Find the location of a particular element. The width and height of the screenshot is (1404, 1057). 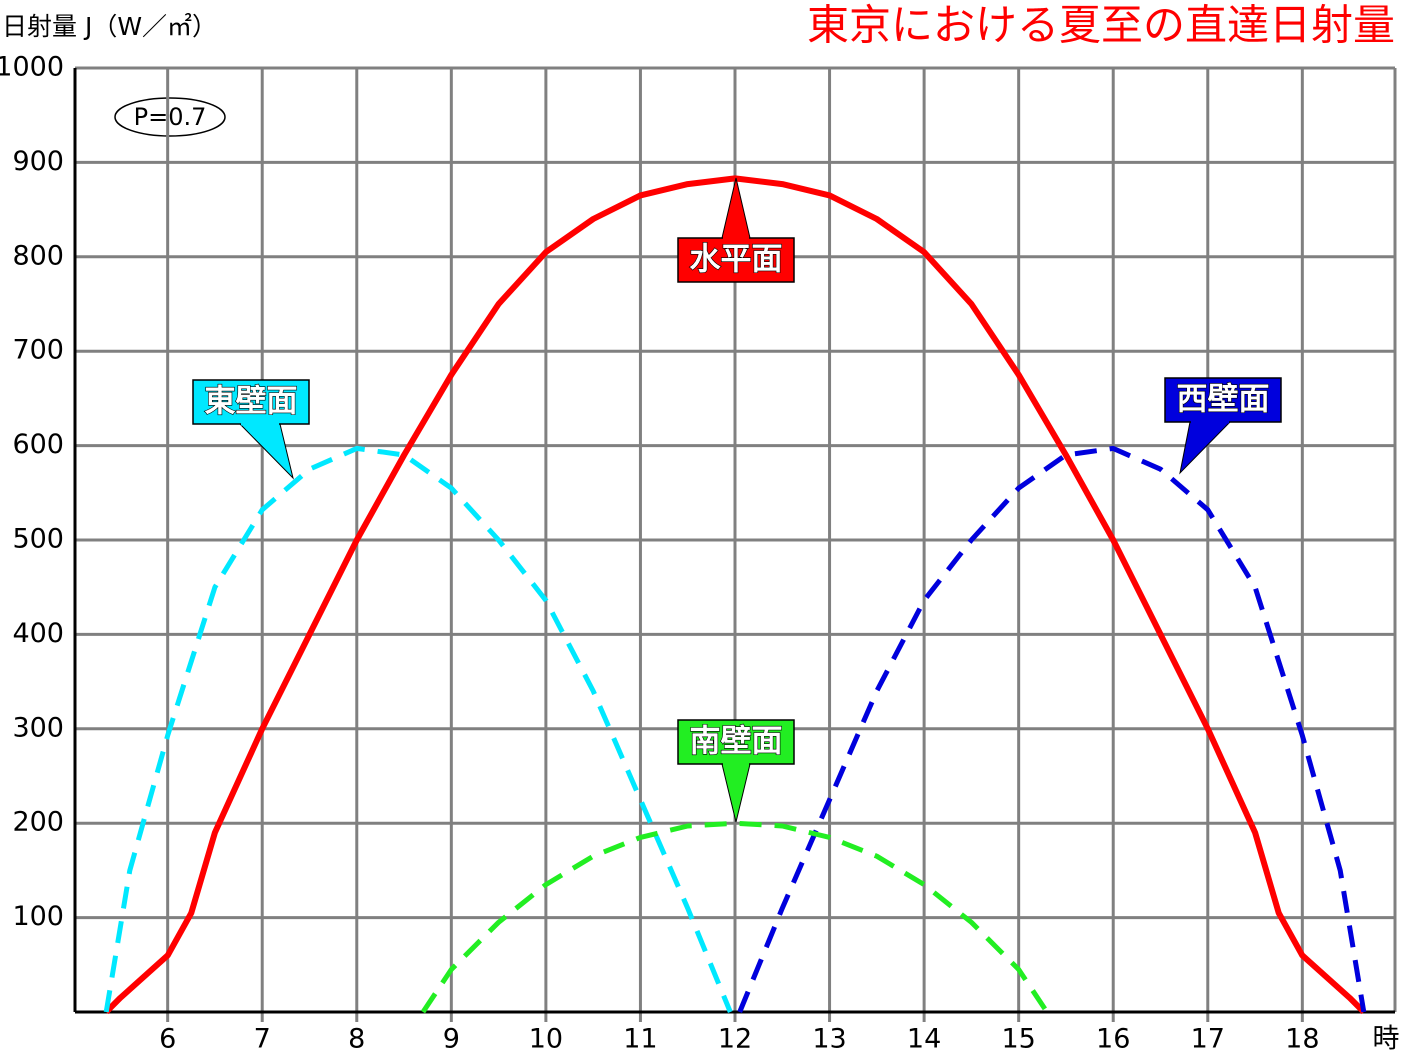

x-tick-label: 6 is located at coordinates (167, 1039).